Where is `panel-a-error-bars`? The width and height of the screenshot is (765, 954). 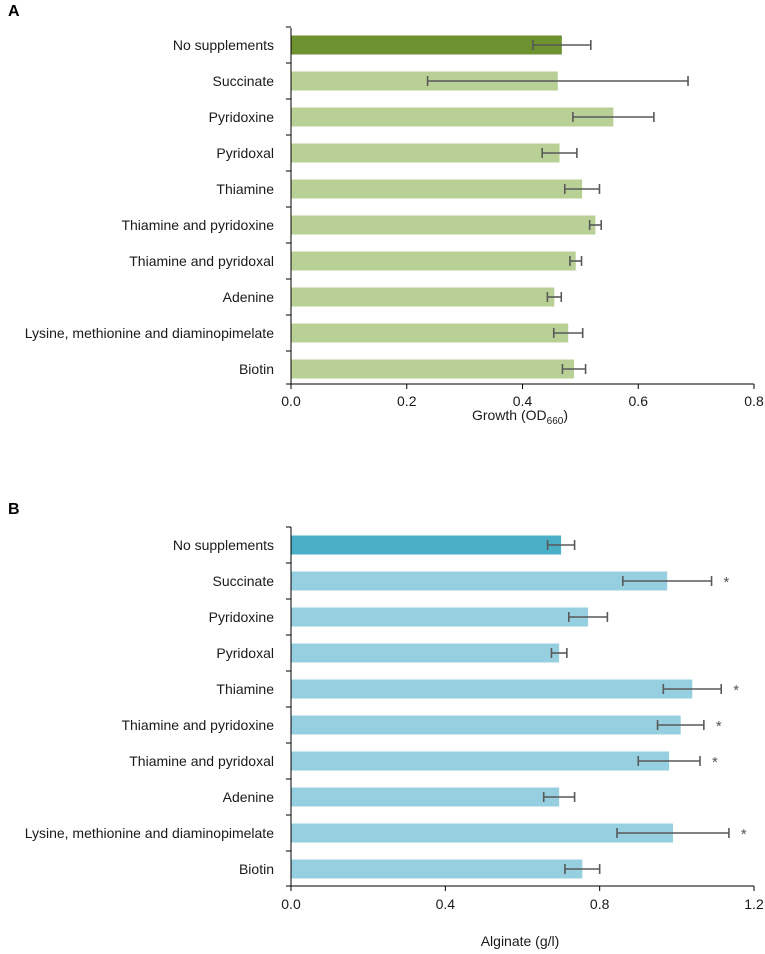 panel-a-error-bars is located at coordinates (557, 207).